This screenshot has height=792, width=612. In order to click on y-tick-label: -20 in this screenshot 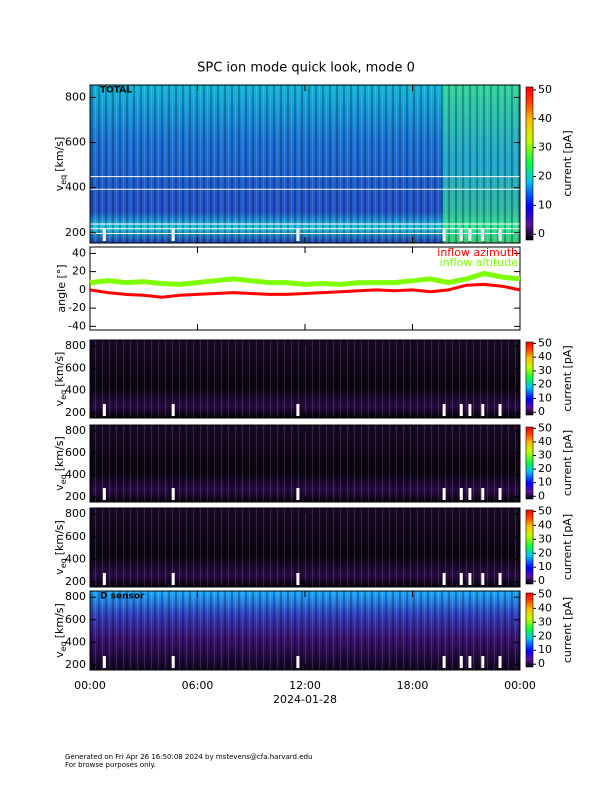, I will do `click(77, 307)`.